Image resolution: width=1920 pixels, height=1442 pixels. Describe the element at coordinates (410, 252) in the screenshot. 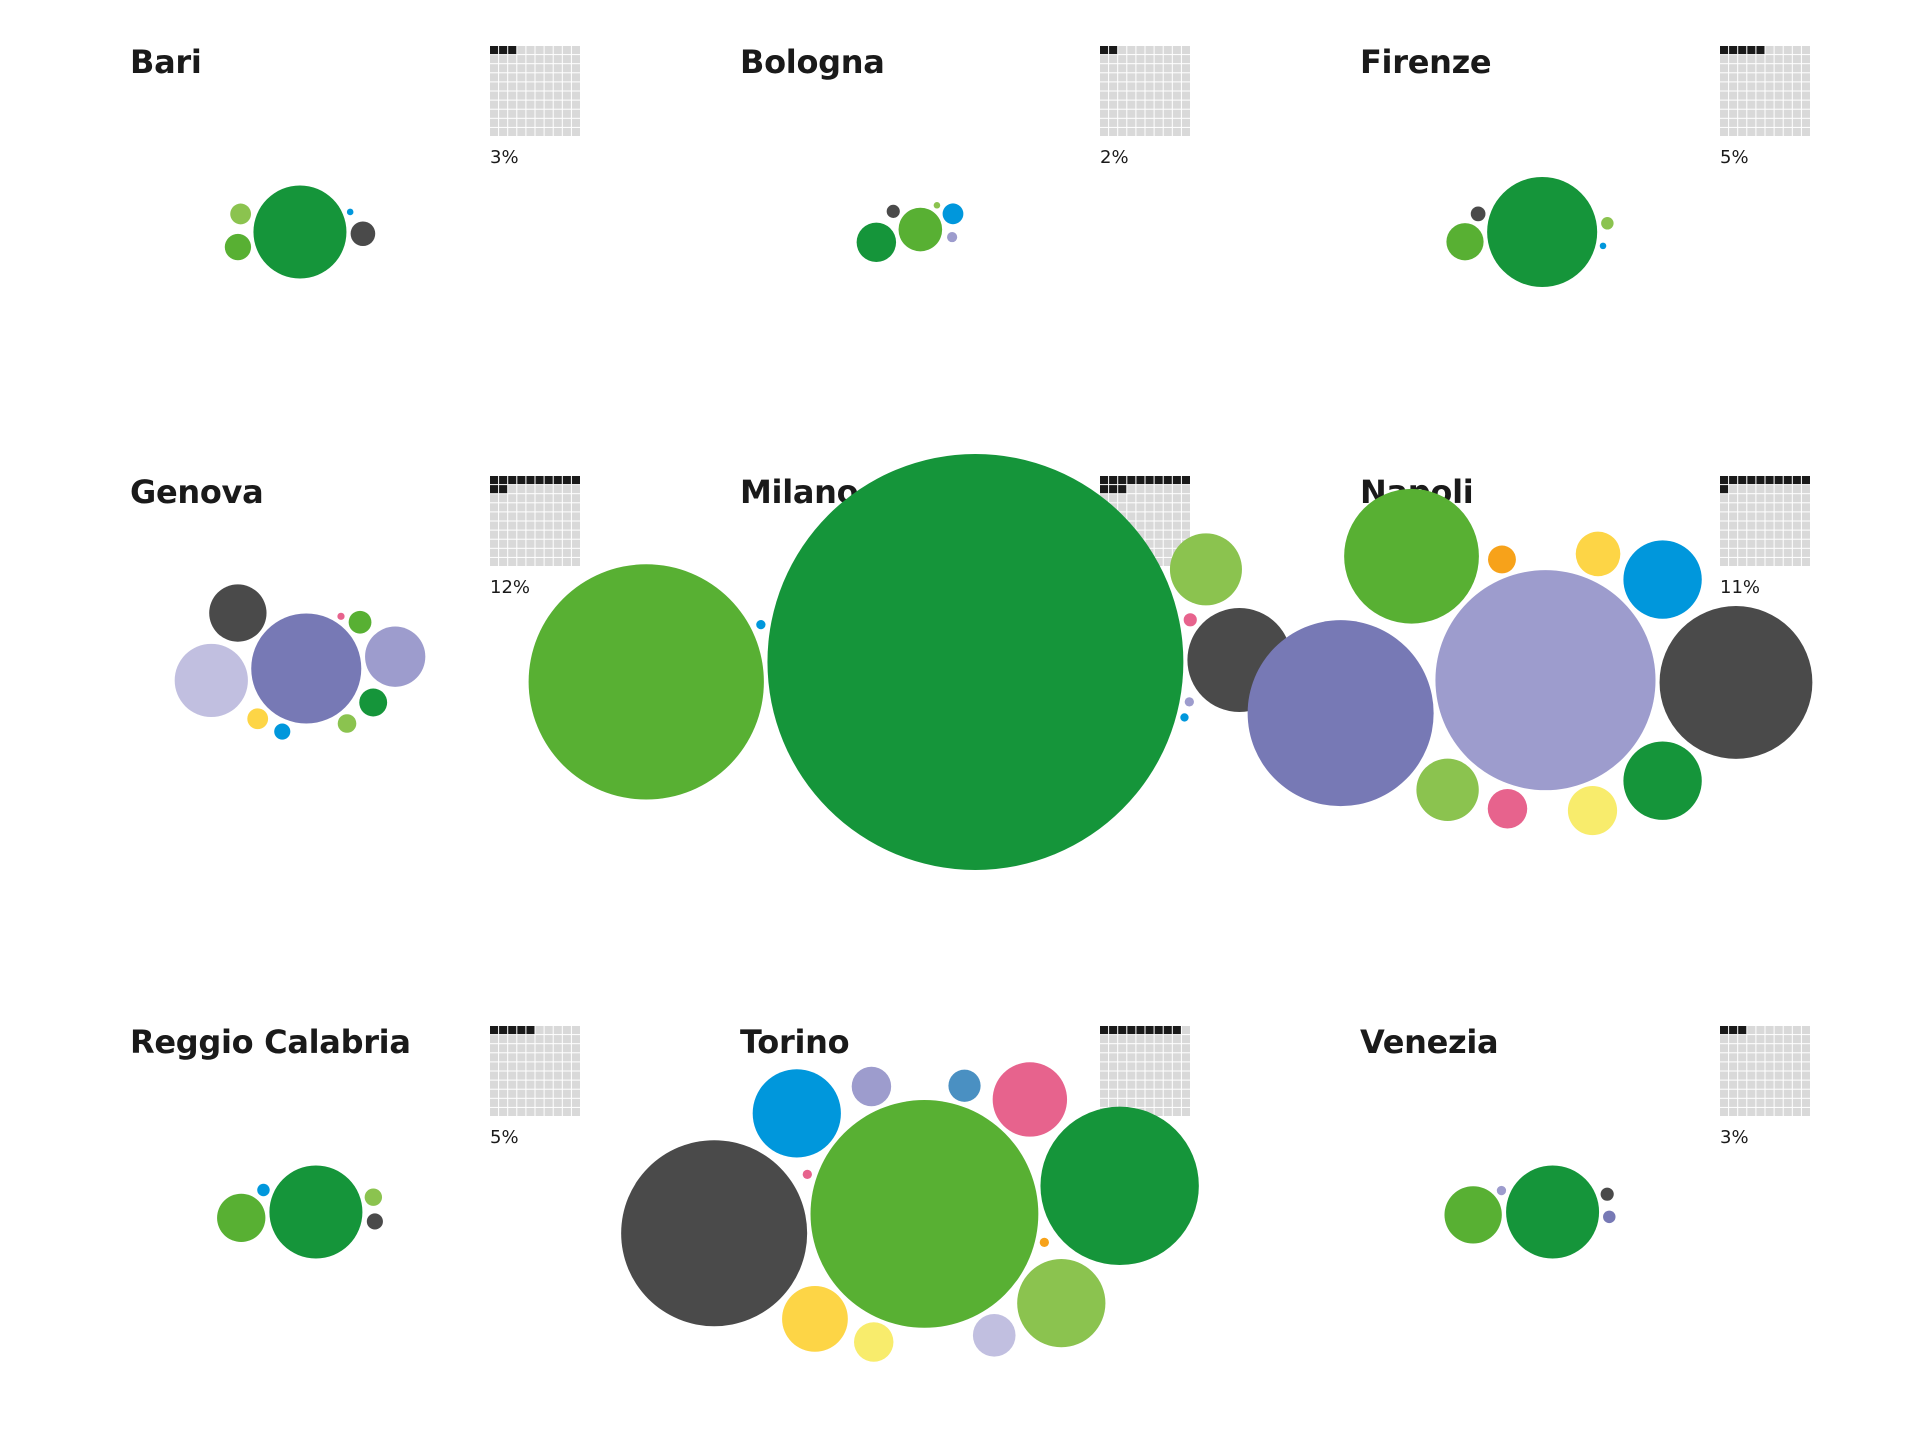

I see `city-panel-bari: Bari 3%` at that location.